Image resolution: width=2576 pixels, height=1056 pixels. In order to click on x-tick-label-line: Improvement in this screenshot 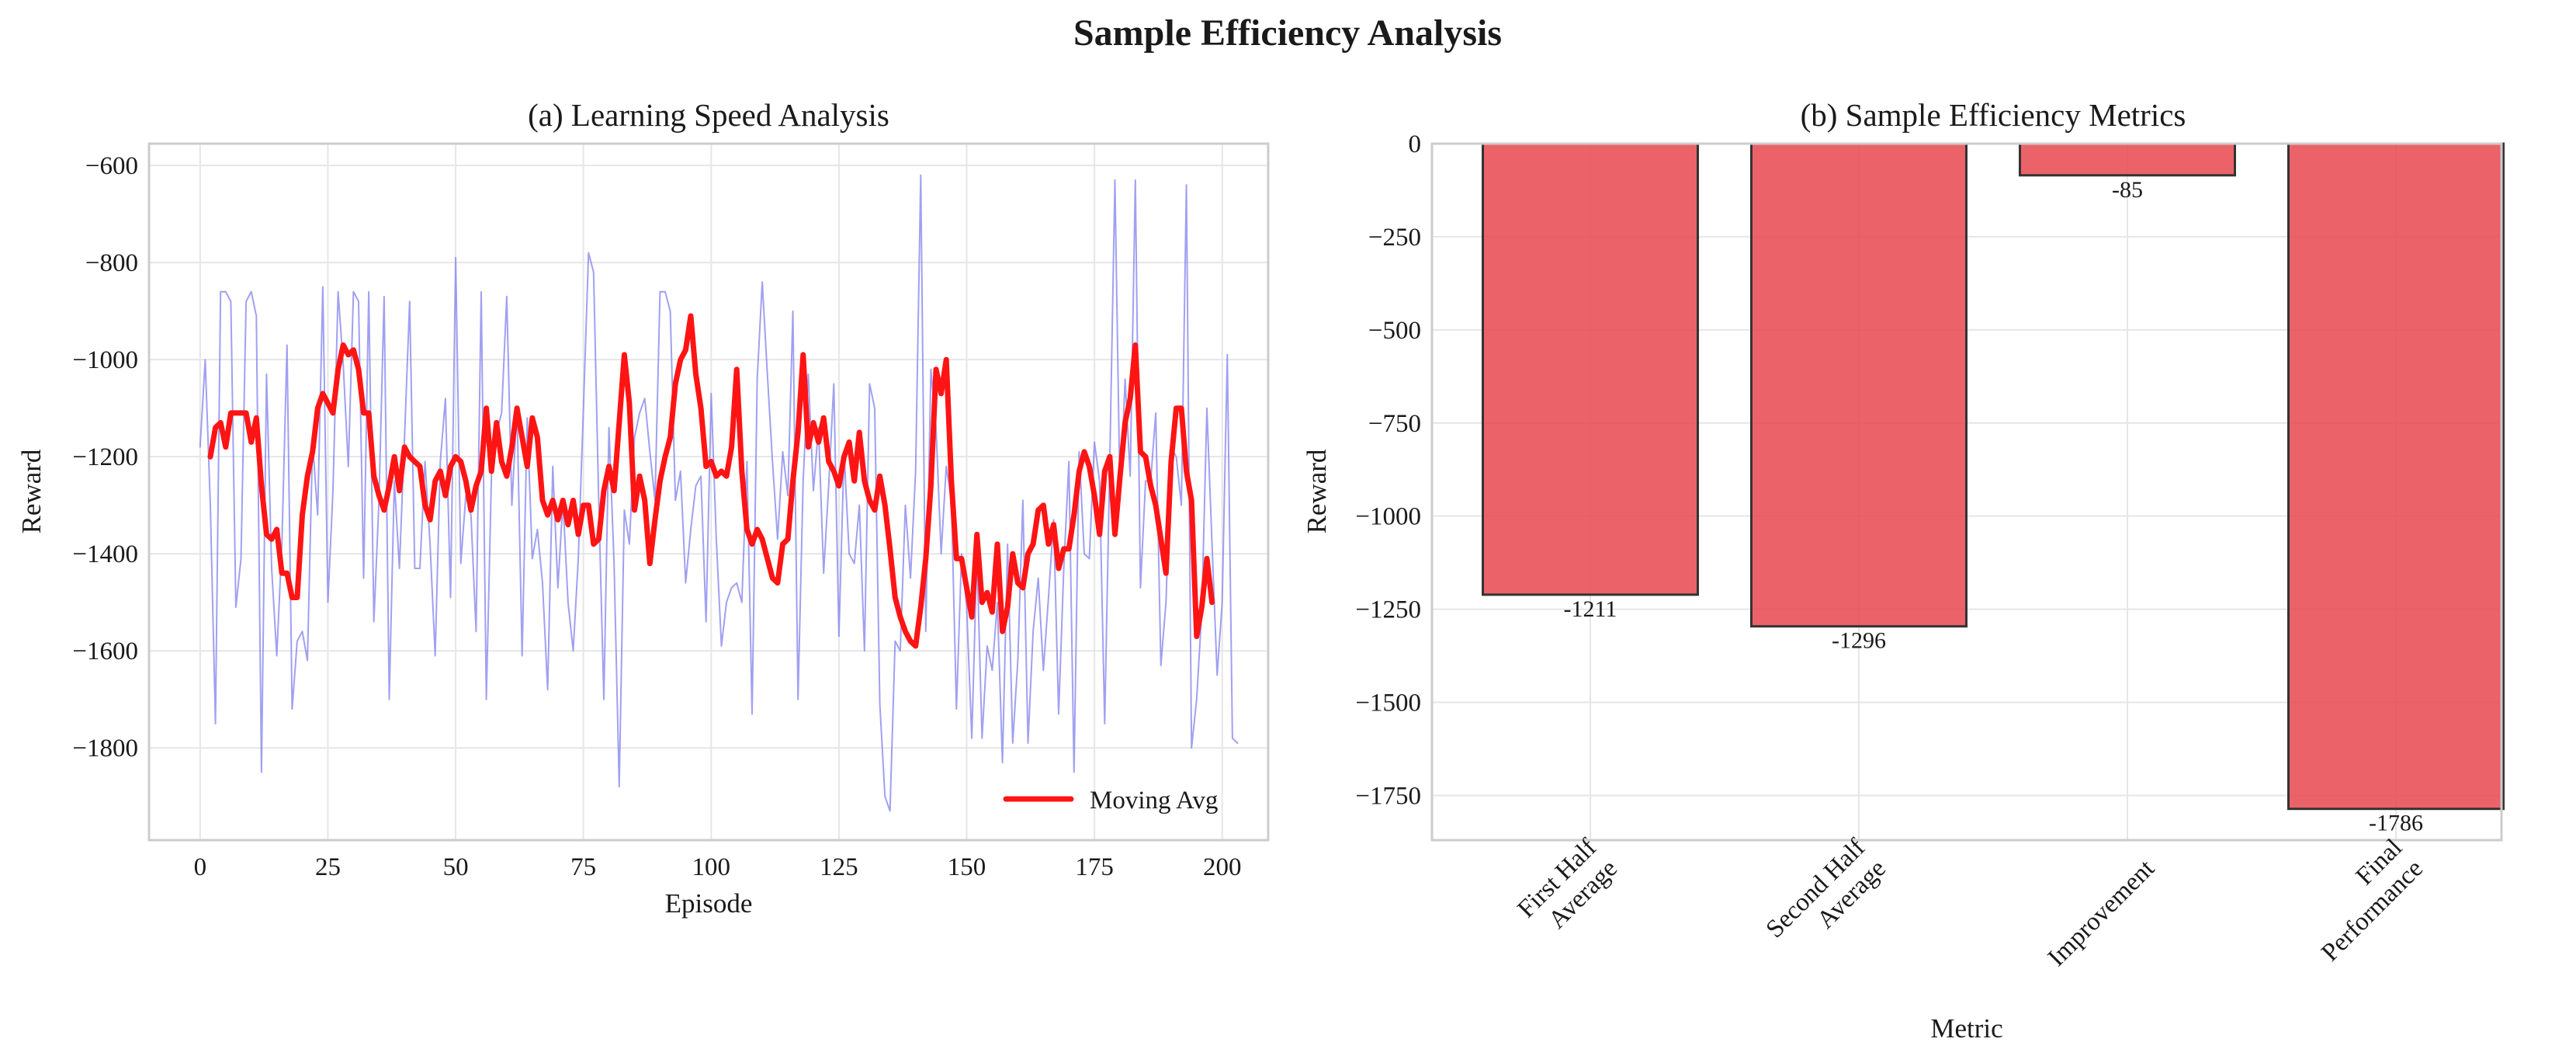, I will do `click(2101, 913)`.